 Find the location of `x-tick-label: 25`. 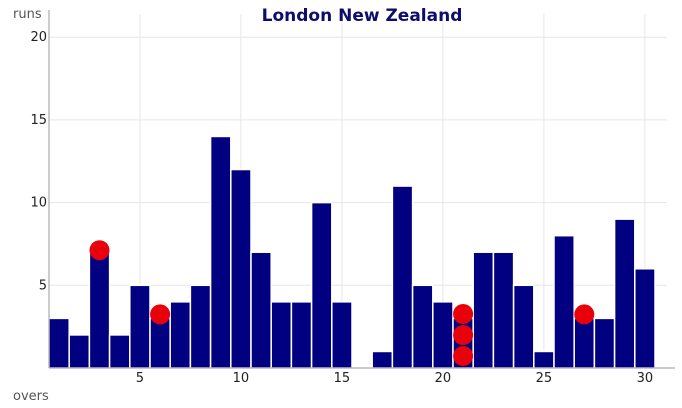

x-tick-label: 25 is located at coordinates (544, 378).